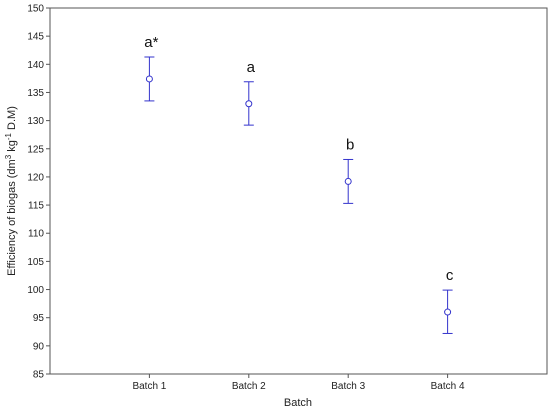  Describe the element at coordinates (35, 290) in the screenshot. I see `y-tick-label: 100` at that location.